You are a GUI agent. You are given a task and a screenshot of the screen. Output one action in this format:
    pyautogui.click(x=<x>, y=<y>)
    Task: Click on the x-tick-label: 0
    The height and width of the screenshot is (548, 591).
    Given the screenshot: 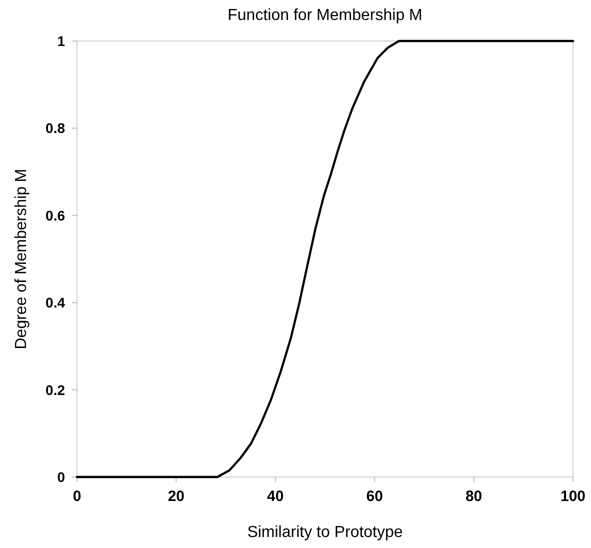 What is the action you would take?
    pyautogui.click(x=77, y=496)
    